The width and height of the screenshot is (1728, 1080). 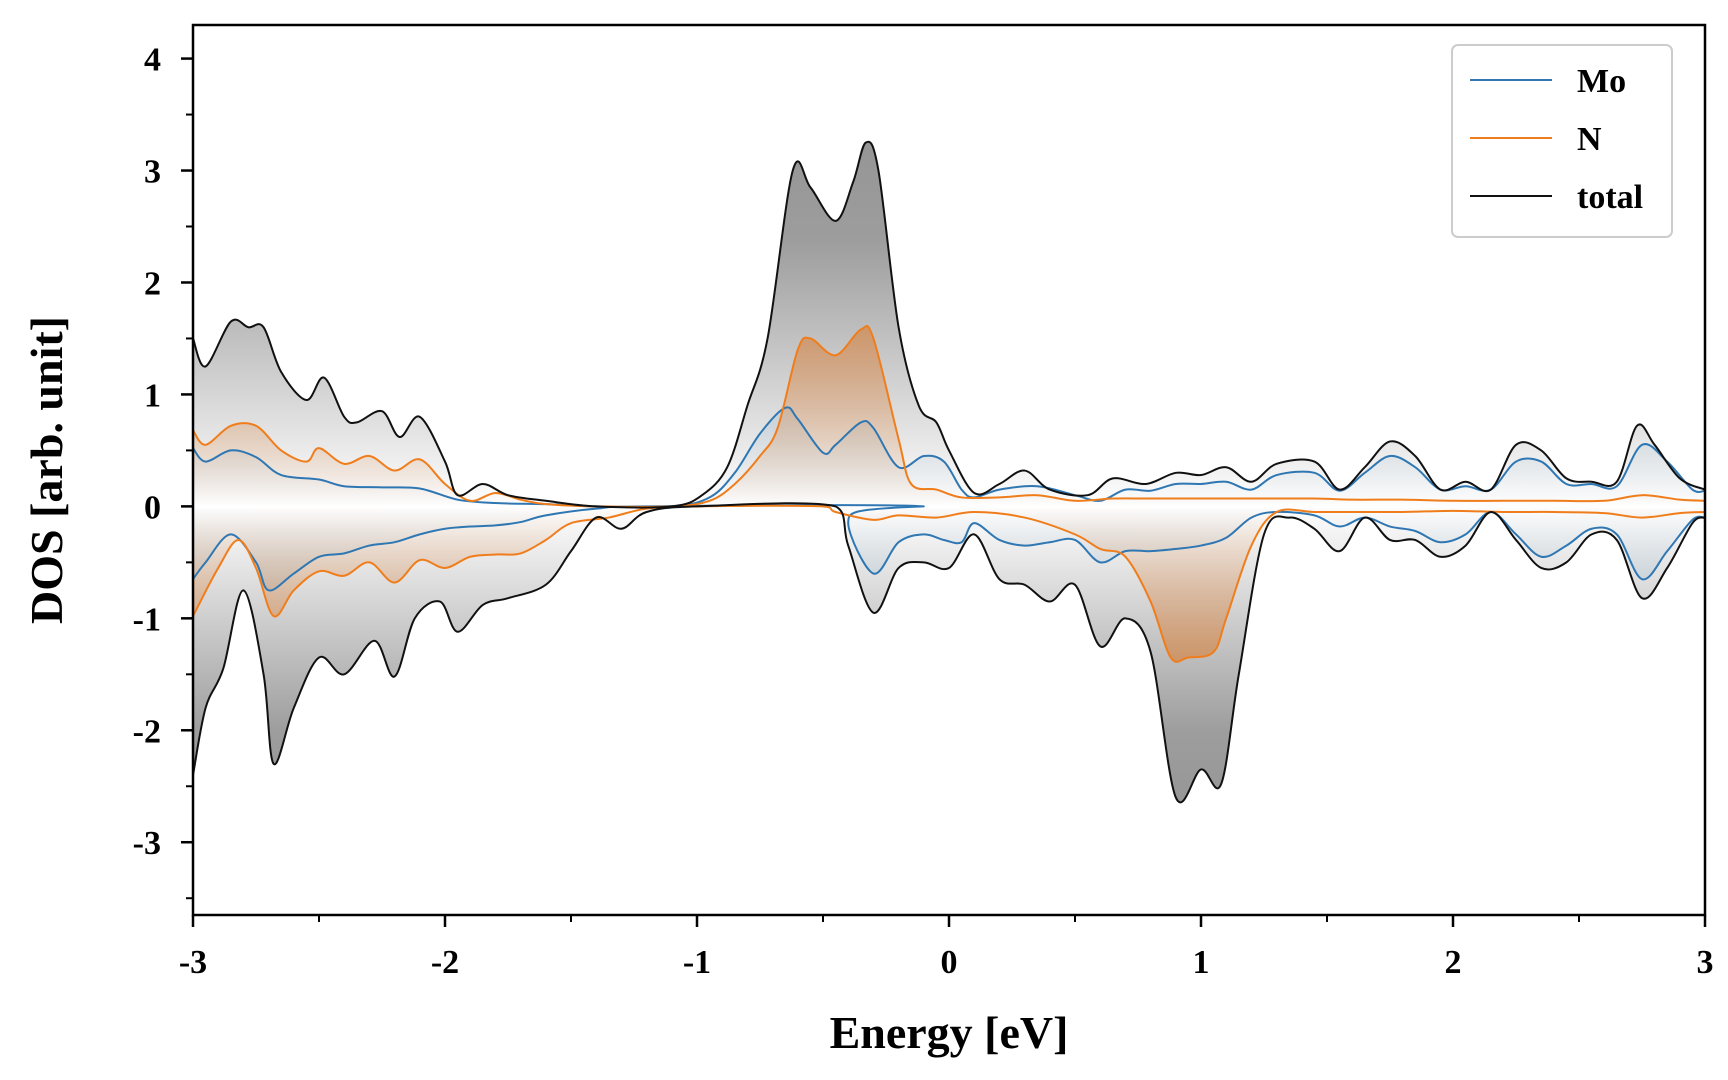 I want to click on n-down-line, so click(x=949, y=583).